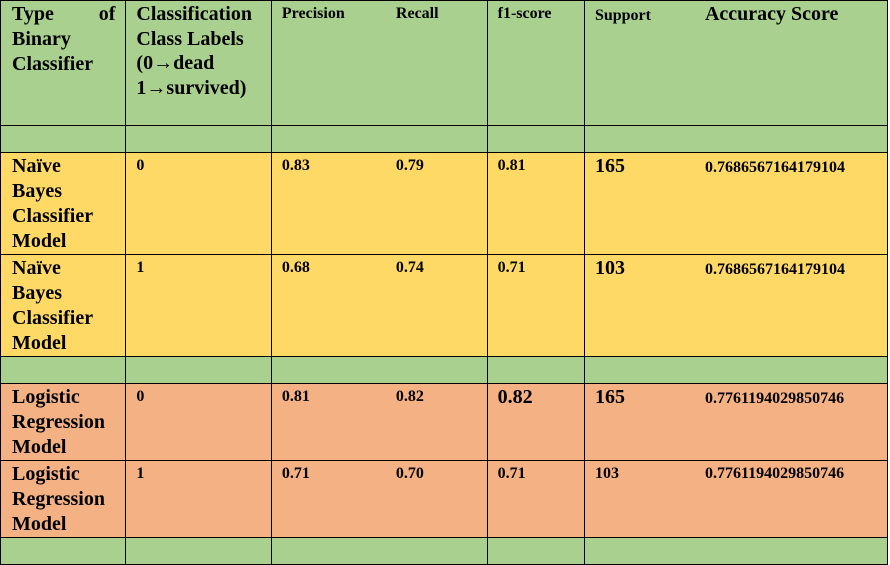  What do you see at coordinates (295, 396) in the screenshot?
I see `precision-value: 0.81` at bounding box center [295, 396].